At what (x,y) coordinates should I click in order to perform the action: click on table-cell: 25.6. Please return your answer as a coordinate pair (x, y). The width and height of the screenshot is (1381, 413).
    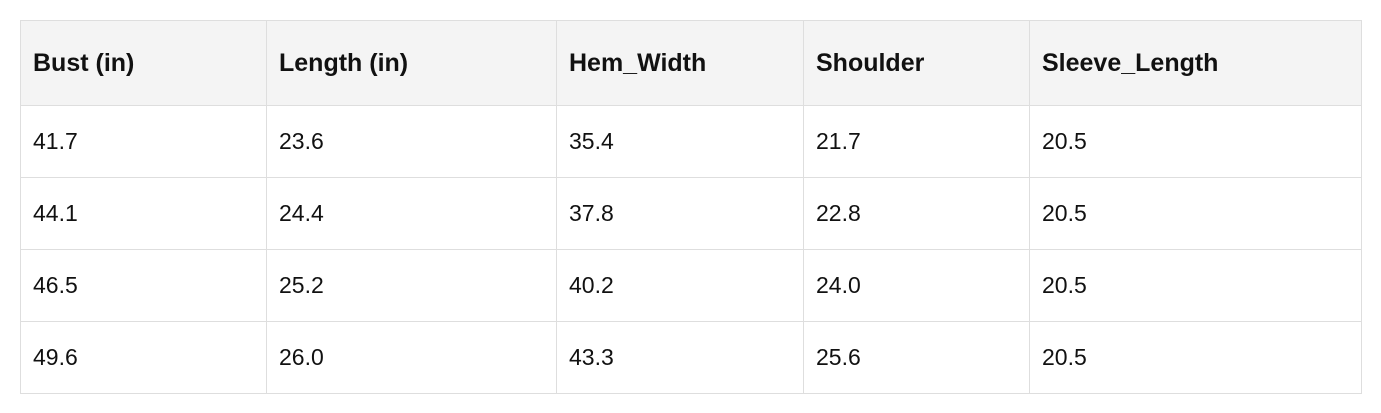
    Looking at the image, I should click on (916, 357).